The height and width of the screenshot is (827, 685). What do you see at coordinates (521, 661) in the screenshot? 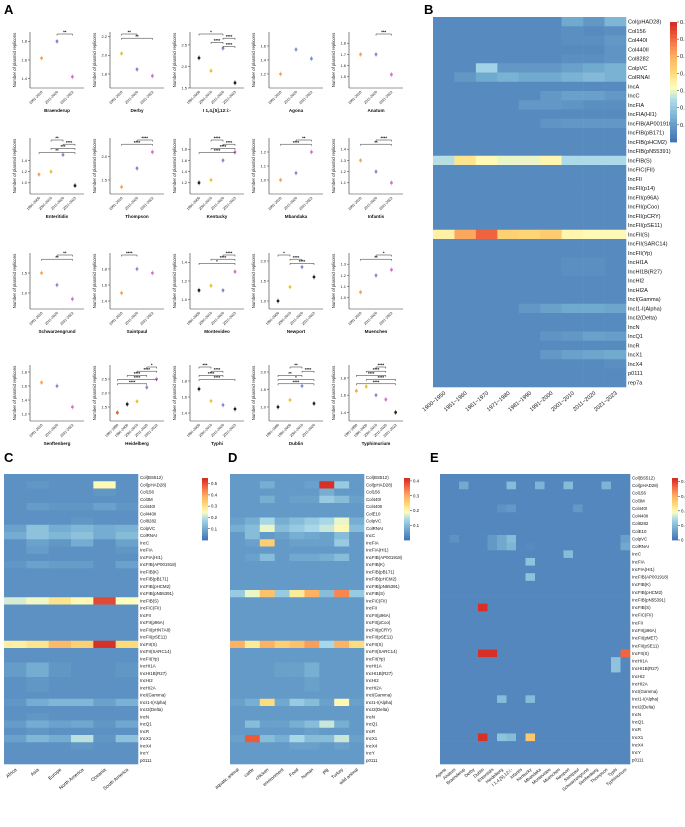
I see `heatmap-cell-inchi1a-infantis` at bounding box center [521, 661].